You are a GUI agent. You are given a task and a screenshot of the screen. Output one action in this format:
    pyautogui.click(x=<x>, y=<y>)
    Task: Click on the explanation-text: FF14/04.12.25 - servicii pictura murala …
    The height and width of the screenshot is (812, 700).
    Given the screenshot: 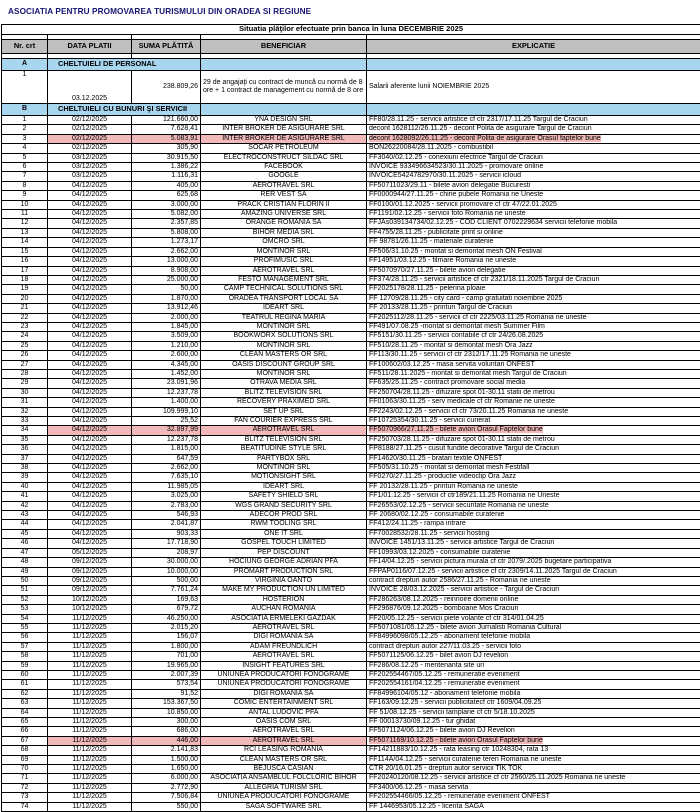 What is the action you would take?
    pyautogui.click(x=490, y=561)
    